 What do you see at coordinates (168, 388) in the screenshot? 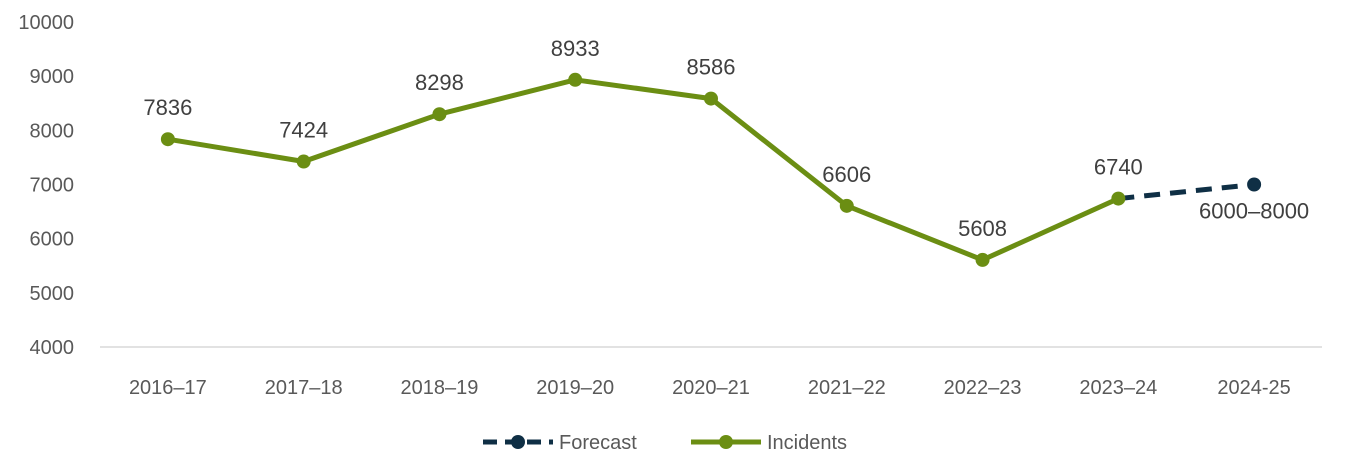
I see `x-tick-label: 2016–17` at bounding box center [168, 388].